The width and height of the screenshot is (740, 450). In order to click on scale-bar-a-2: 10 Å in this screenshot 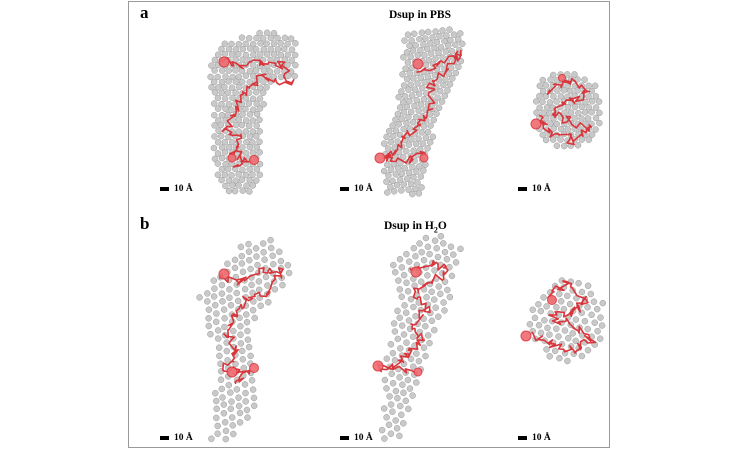, I will do `click(356, 189)`.